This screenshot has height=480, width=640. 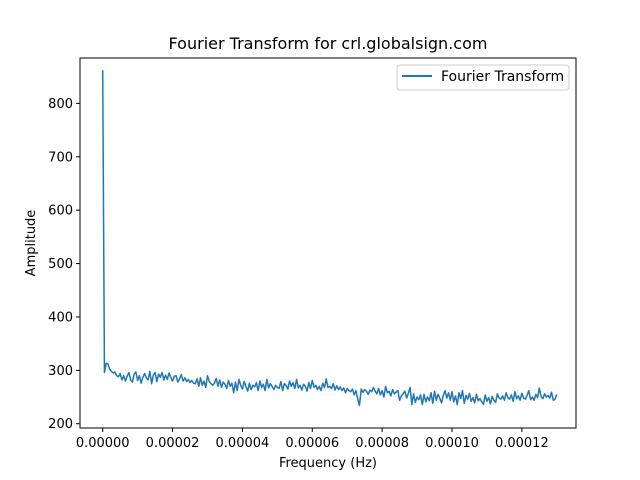 What do you see at coordinates (522, 443) in the screenshot?
I see `x-tick-label: 0.00012` at bounding box center [522, 443].